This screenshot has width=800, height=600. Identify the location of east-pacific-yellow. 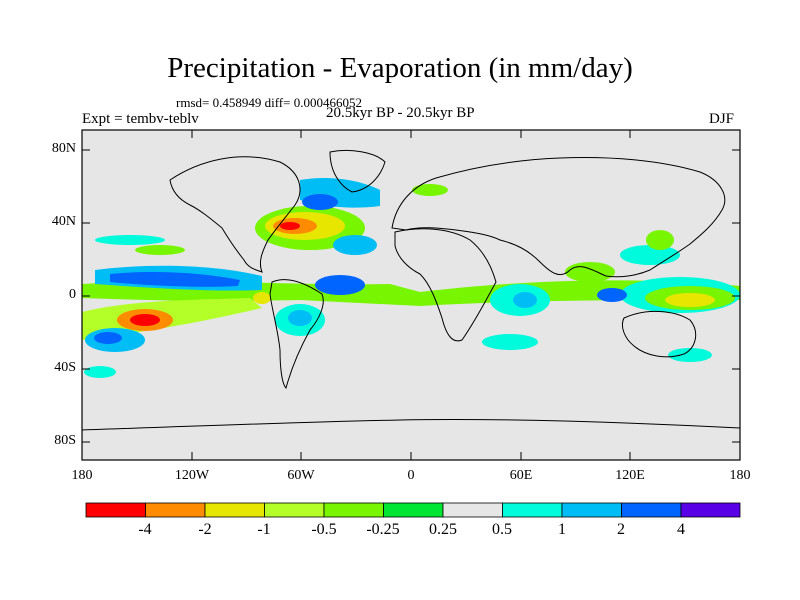
(262, 298).